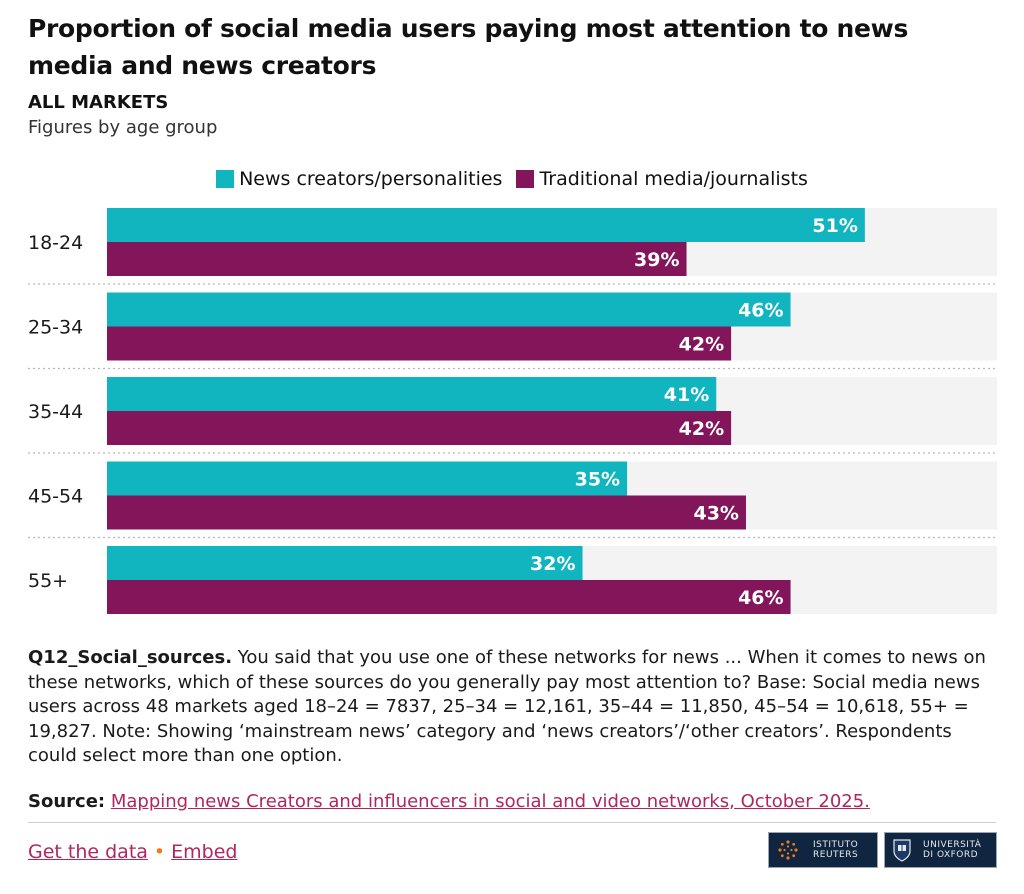  I want to click on oxford-crest-icon, so click(902, 850).